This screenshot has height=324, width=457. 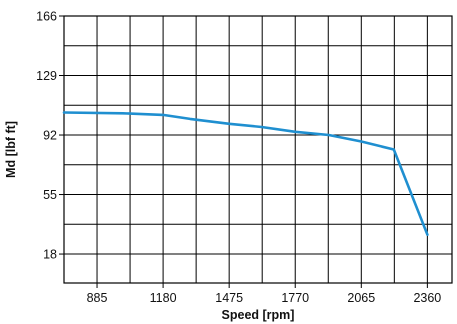 I want to click on x-tick-label: 2360, so click(x=427, y=298).